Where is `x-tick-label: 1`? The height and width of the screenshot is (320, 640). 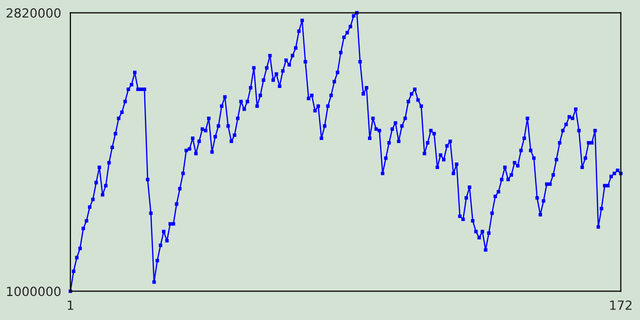
x-tick-label: 1 is located at coordinates (71, 305).